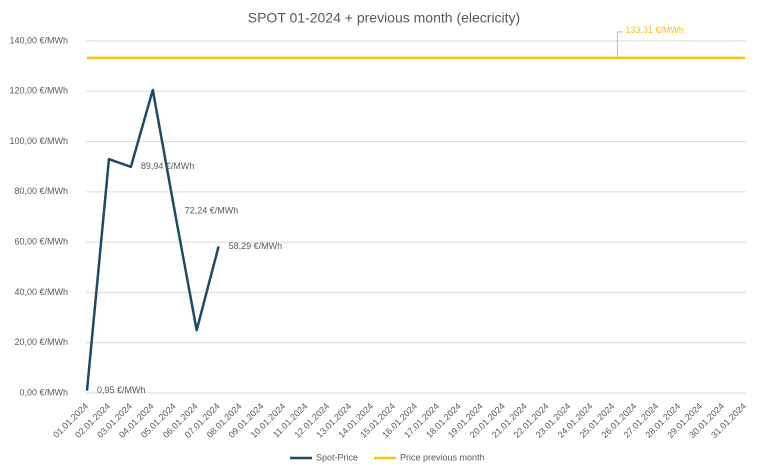 The height and width of the screenshot is (475, 768). I want to click on y-tick-label: 20,00 €/MWh, so click(41, 342).